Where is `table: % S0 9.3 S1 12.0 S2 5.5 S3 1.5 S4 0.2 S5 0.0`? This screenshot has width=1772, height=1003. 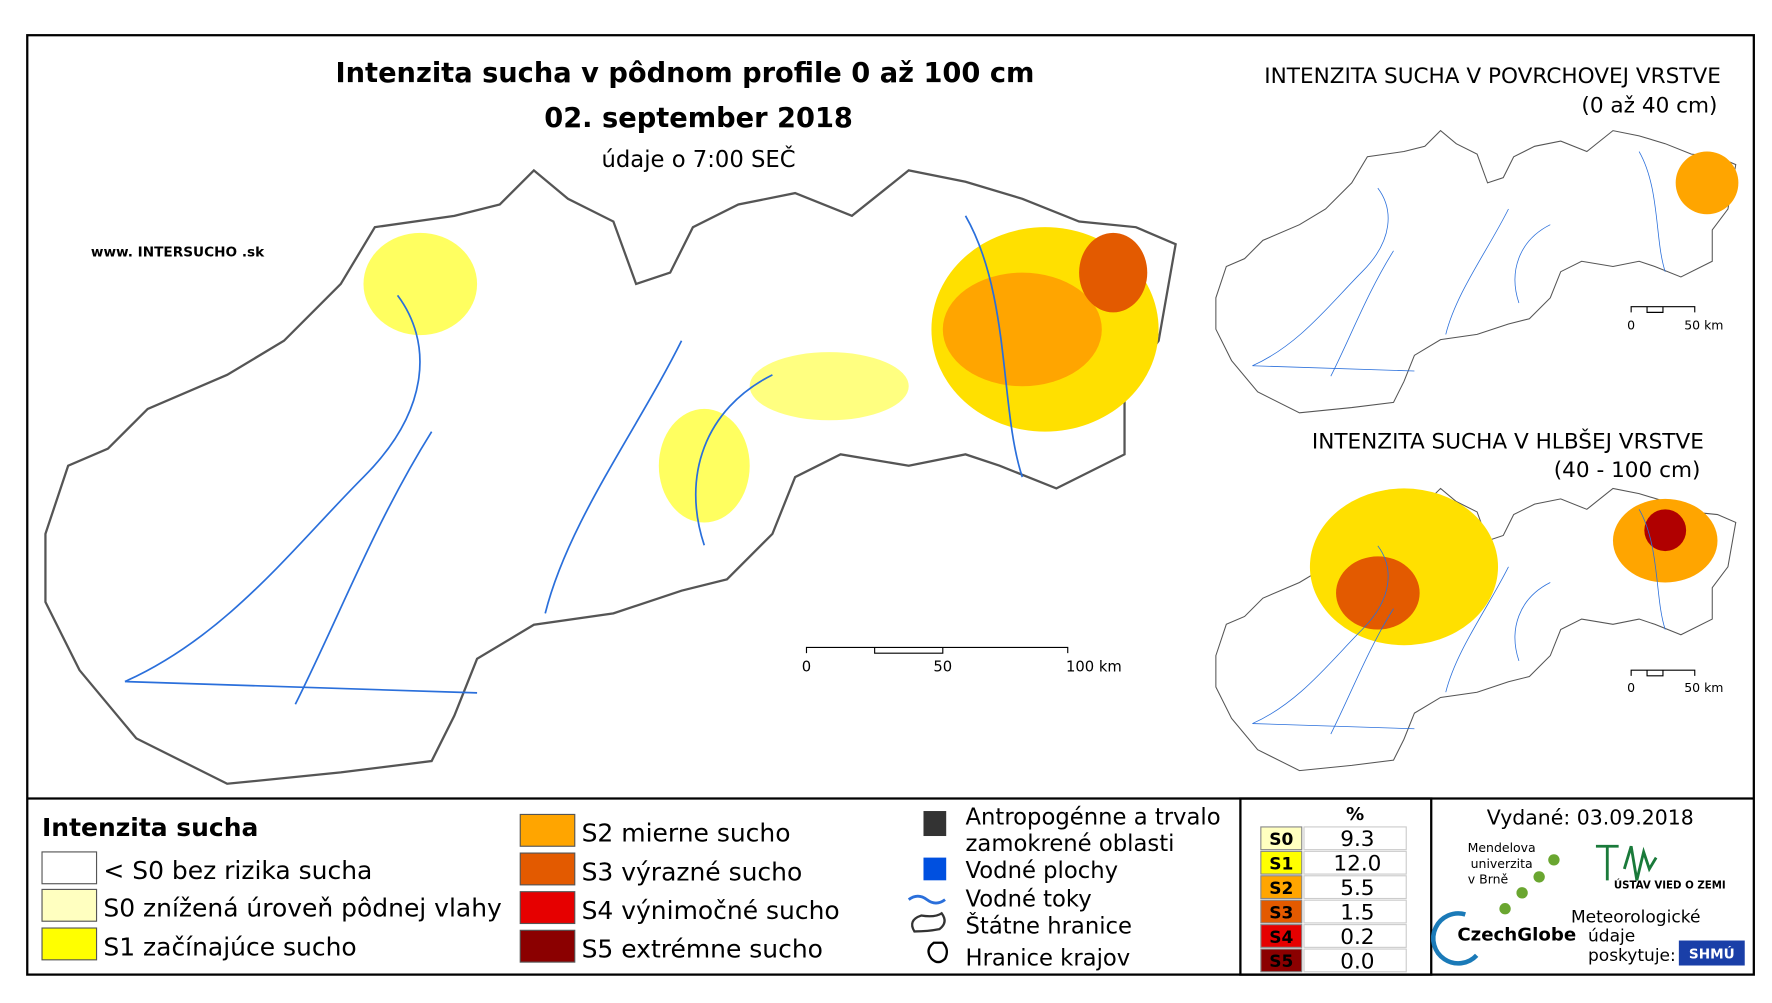
table: % S0 9.3 S1 12.0 S2 5.5 S3 1.5 S4 0.2 S5 0.0 is located at coordinates (1333, 889).